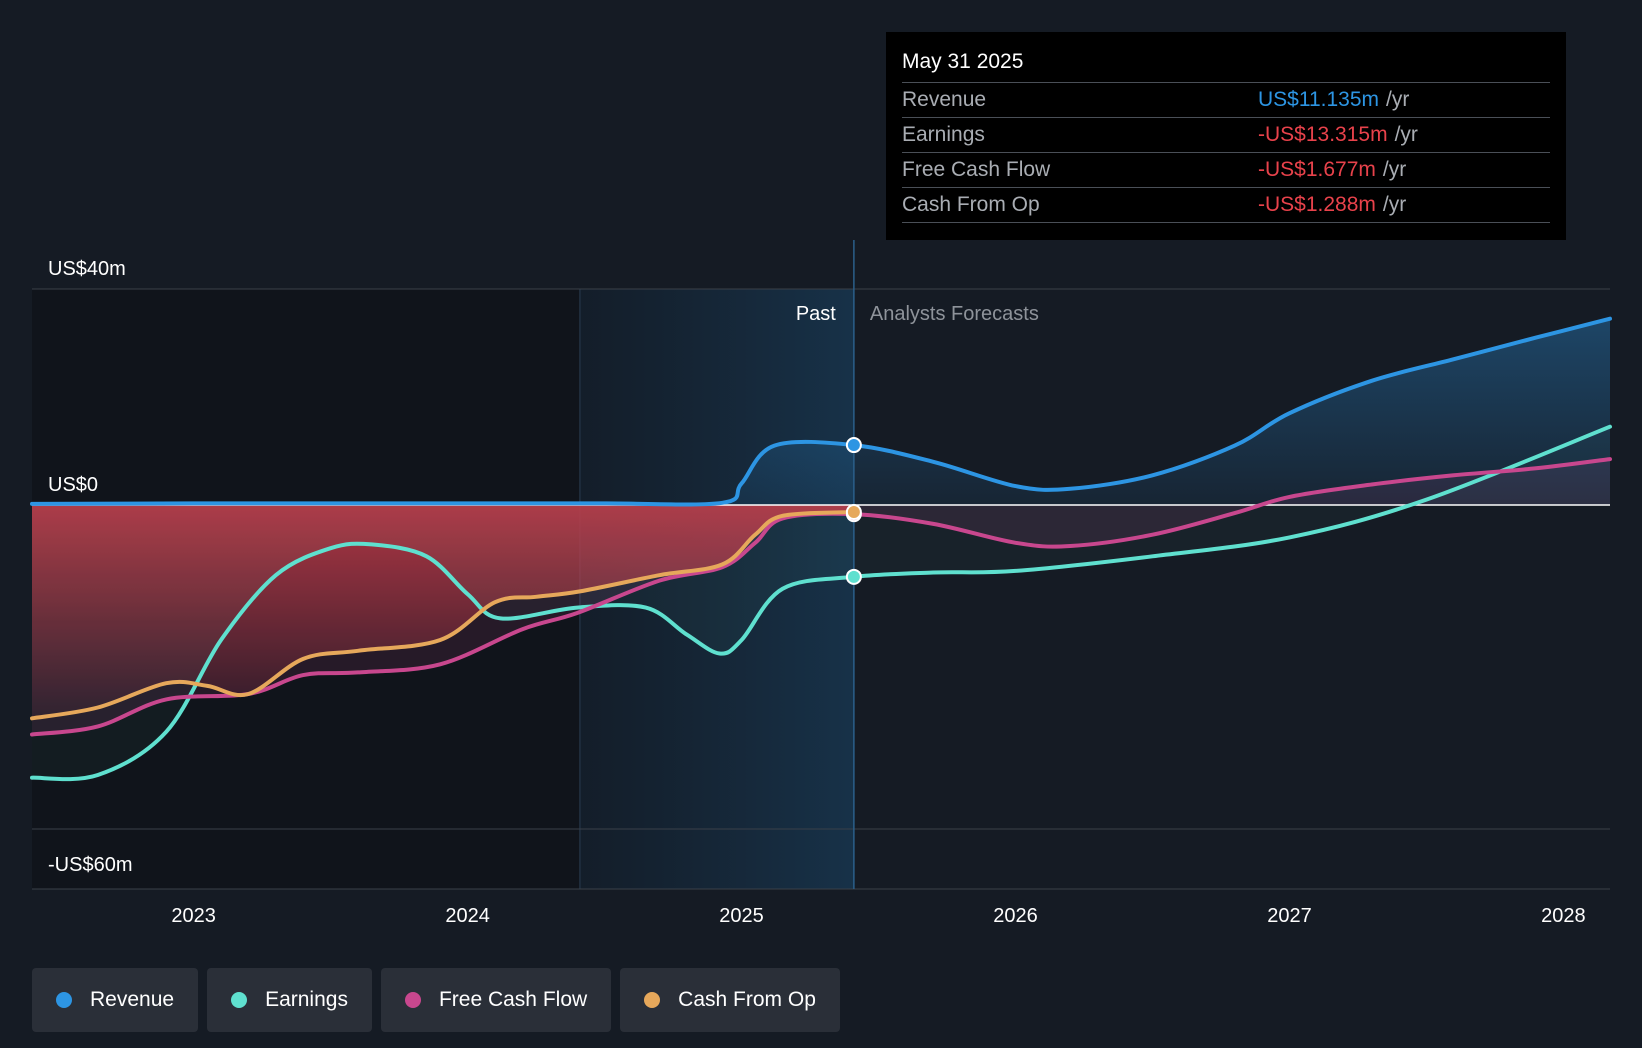  What do you see at coordinates (73, 485) in the screenshot?
I see `y-axis-tick-label: US$0` at bounding box center [73, 485].